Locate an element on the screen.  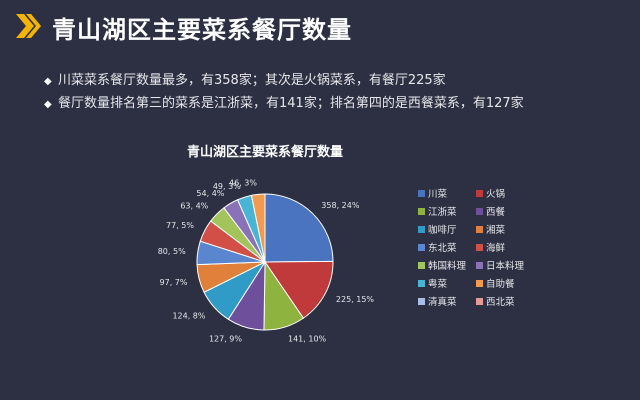
legend-label: 东北菜 is located at coordinates (442, 248).